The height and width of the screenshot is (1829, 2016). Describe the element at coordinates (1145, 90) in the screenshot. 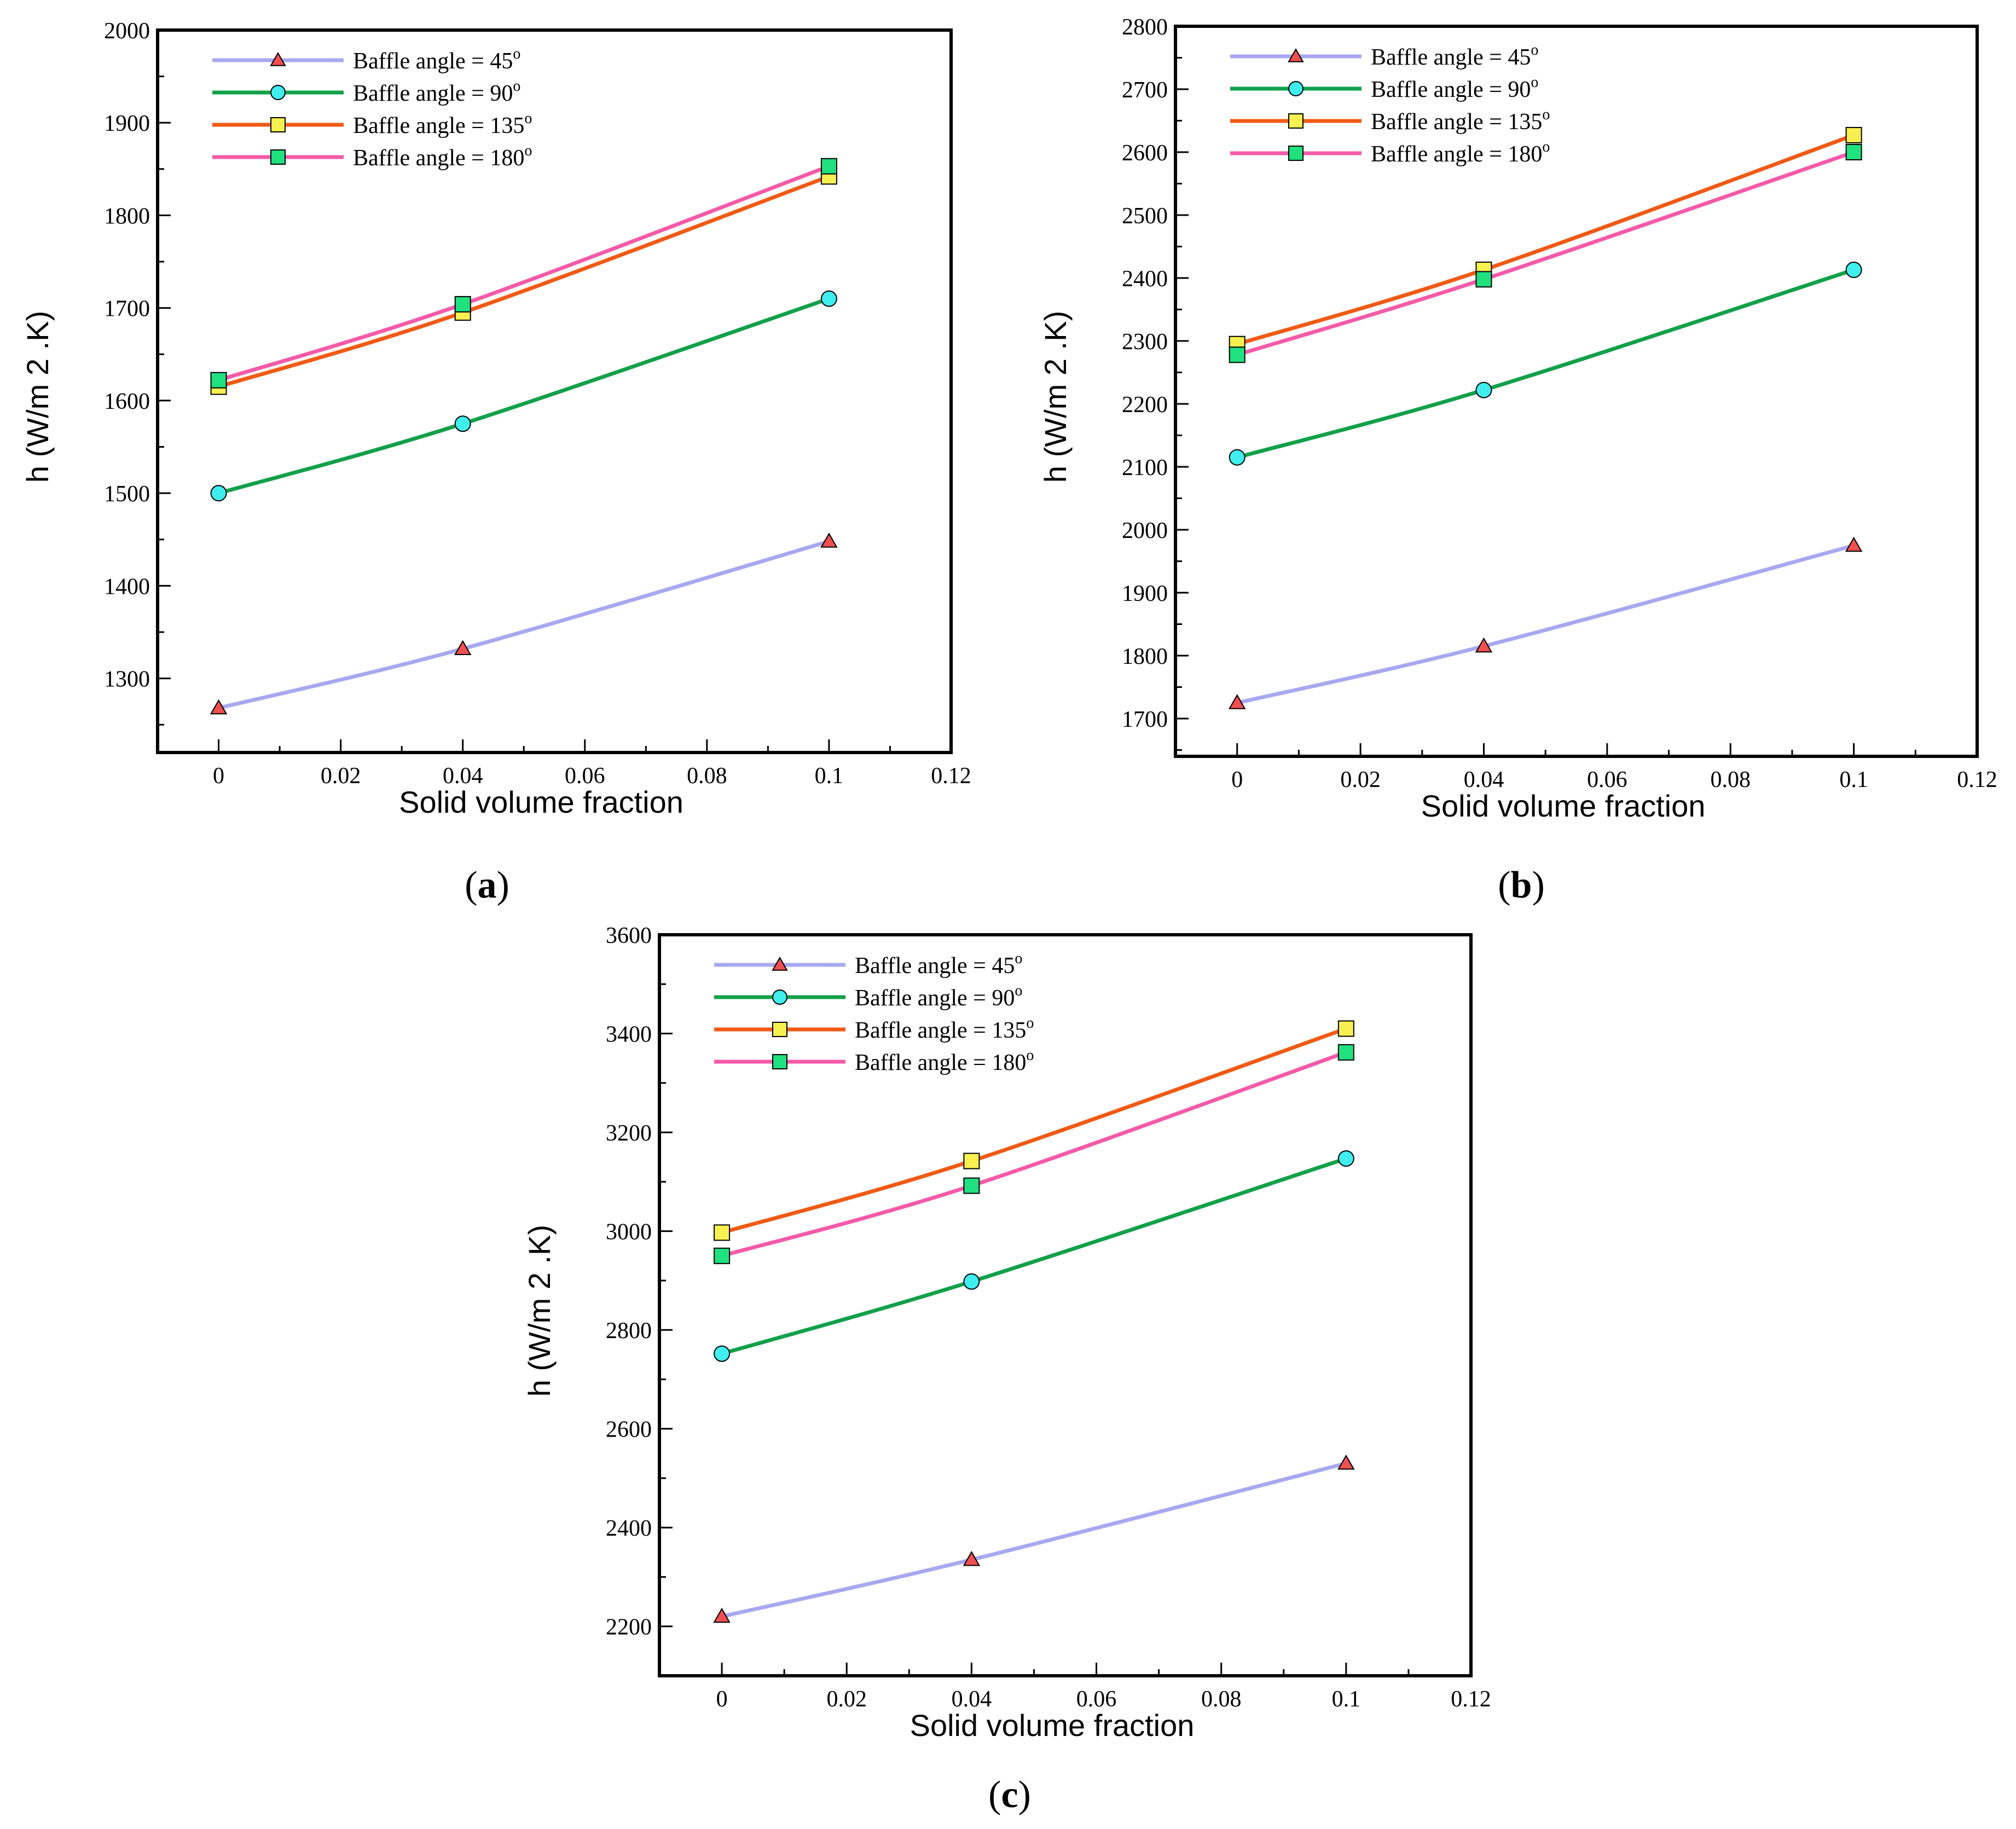

I see `y-tick-label: 2700` at that location.